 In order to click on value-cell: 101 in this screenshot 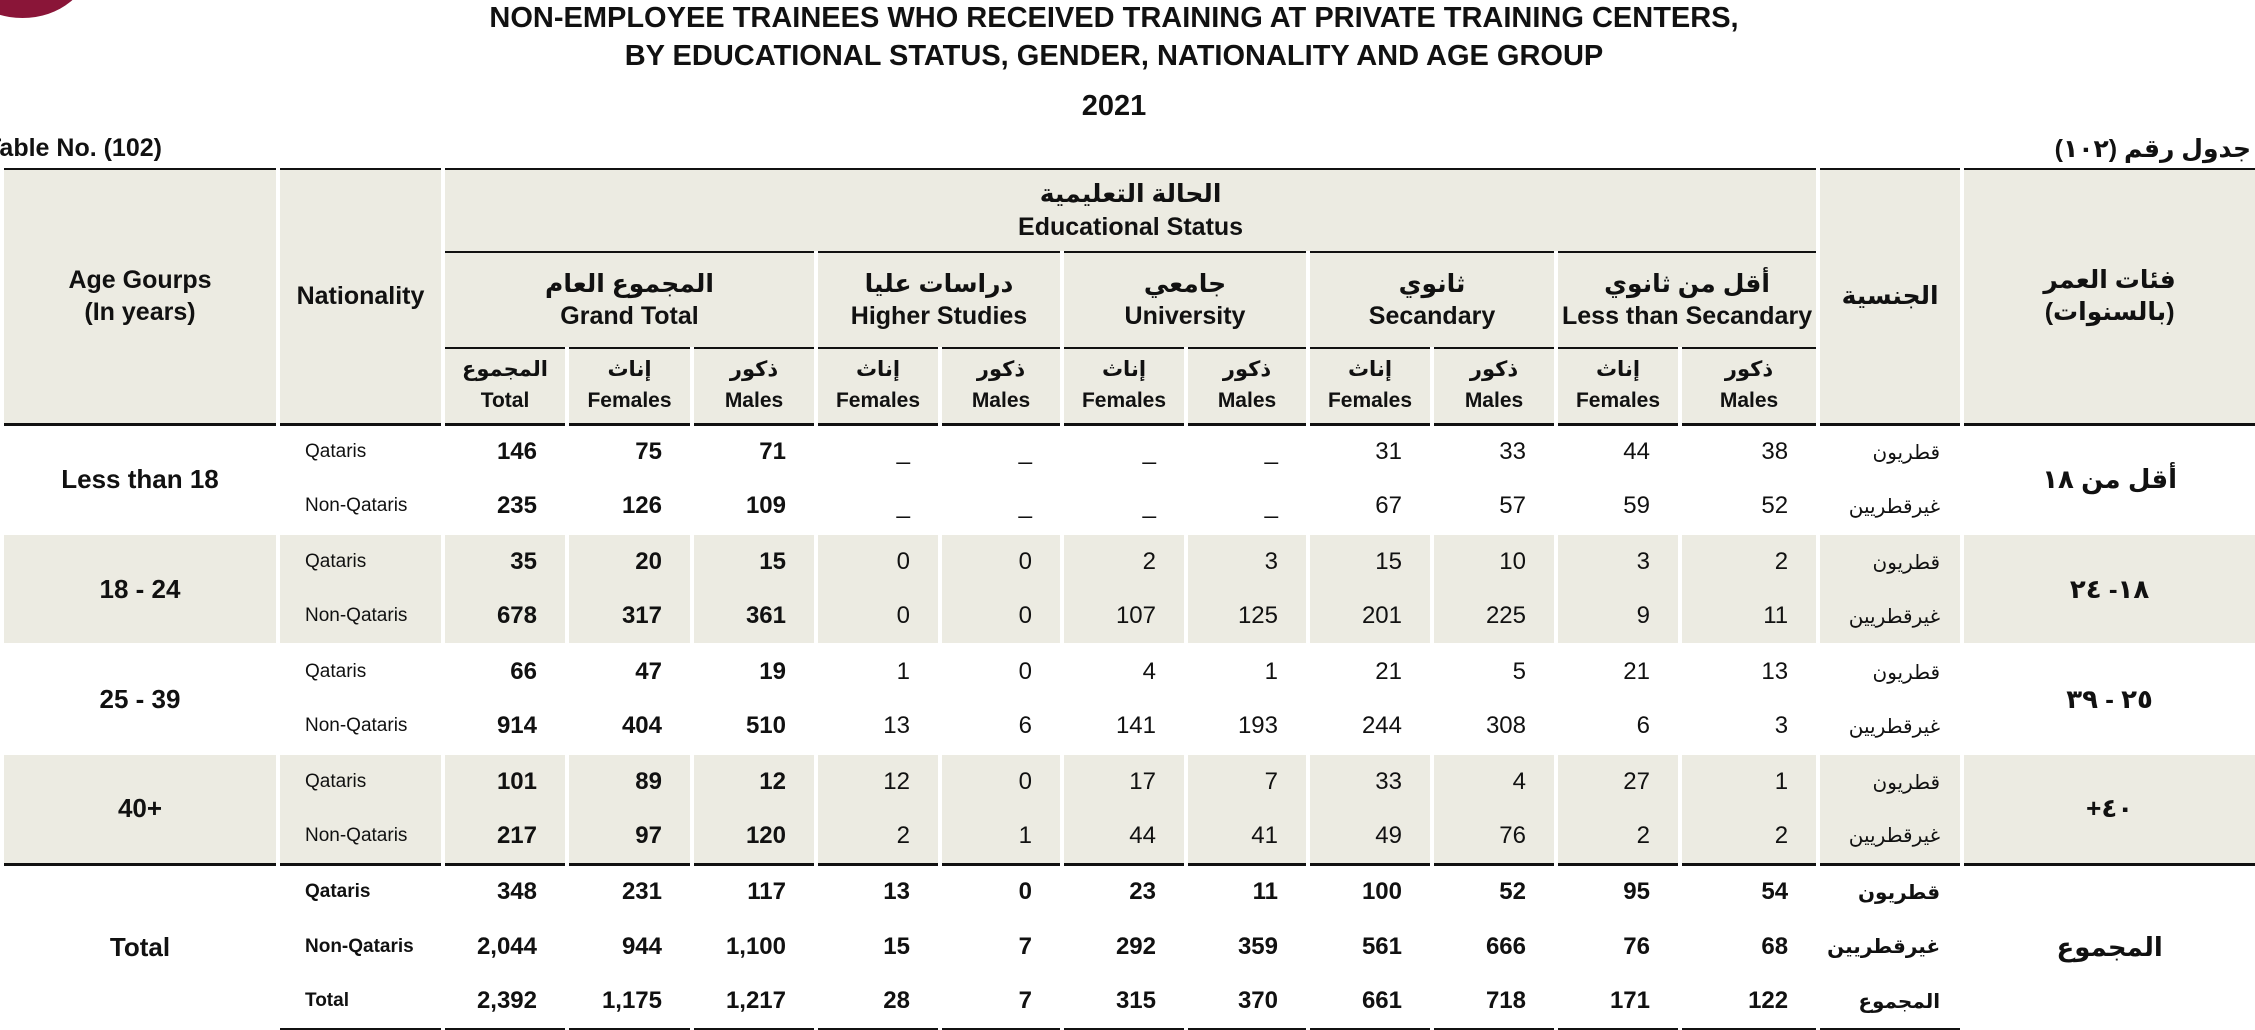, I will do `click(505, 781)`.